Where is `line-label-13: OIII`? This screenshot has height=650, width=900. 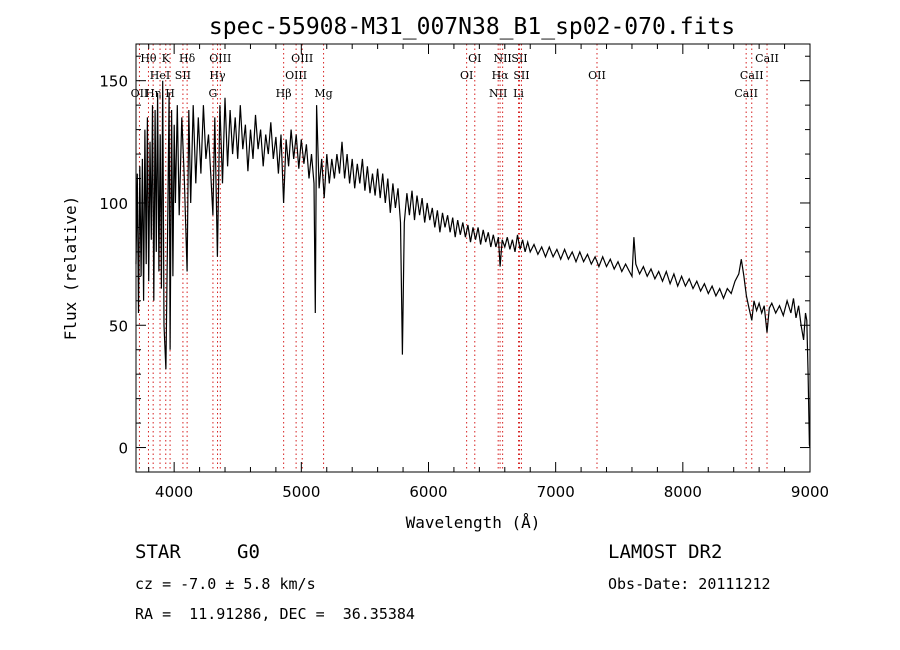 line-label-13: OIII is located at coordinates (302, 58).